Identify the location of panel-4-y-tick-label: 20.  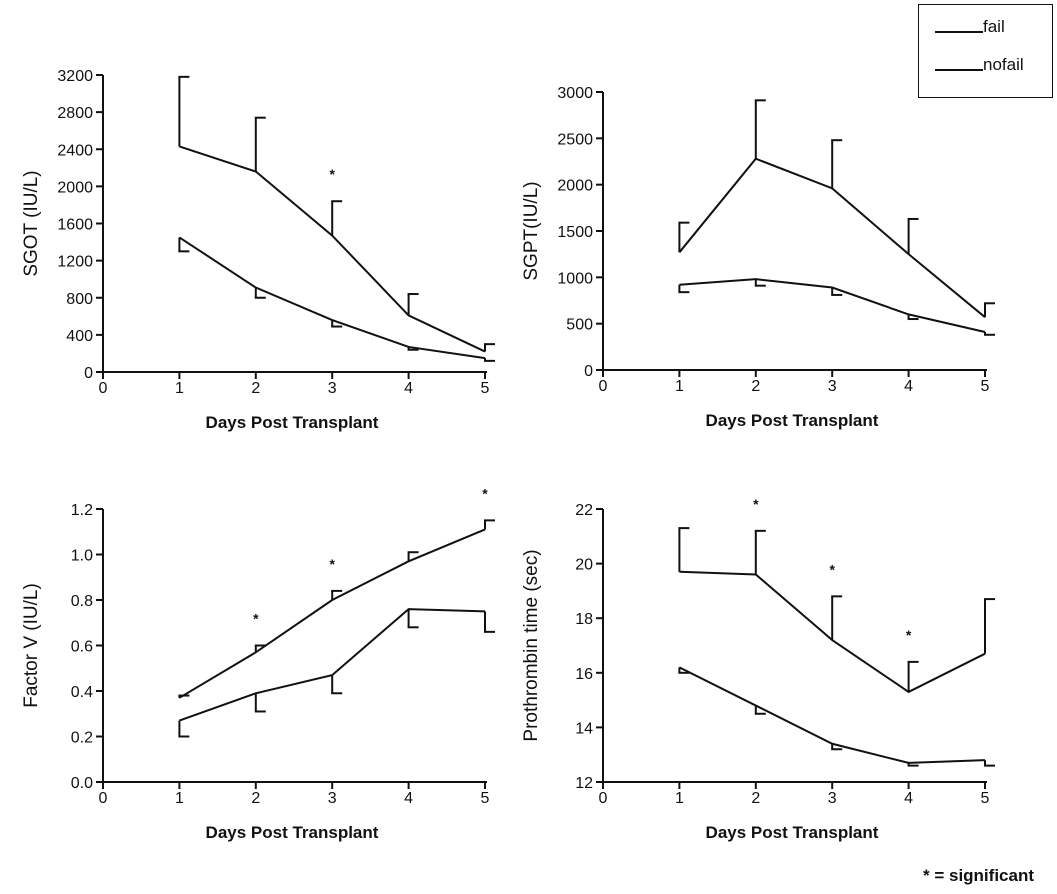
(584, 565).